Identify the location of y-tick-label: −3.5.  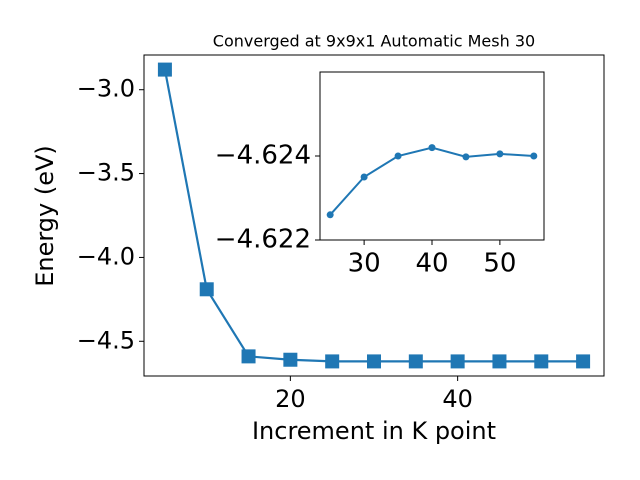
(106, 173).